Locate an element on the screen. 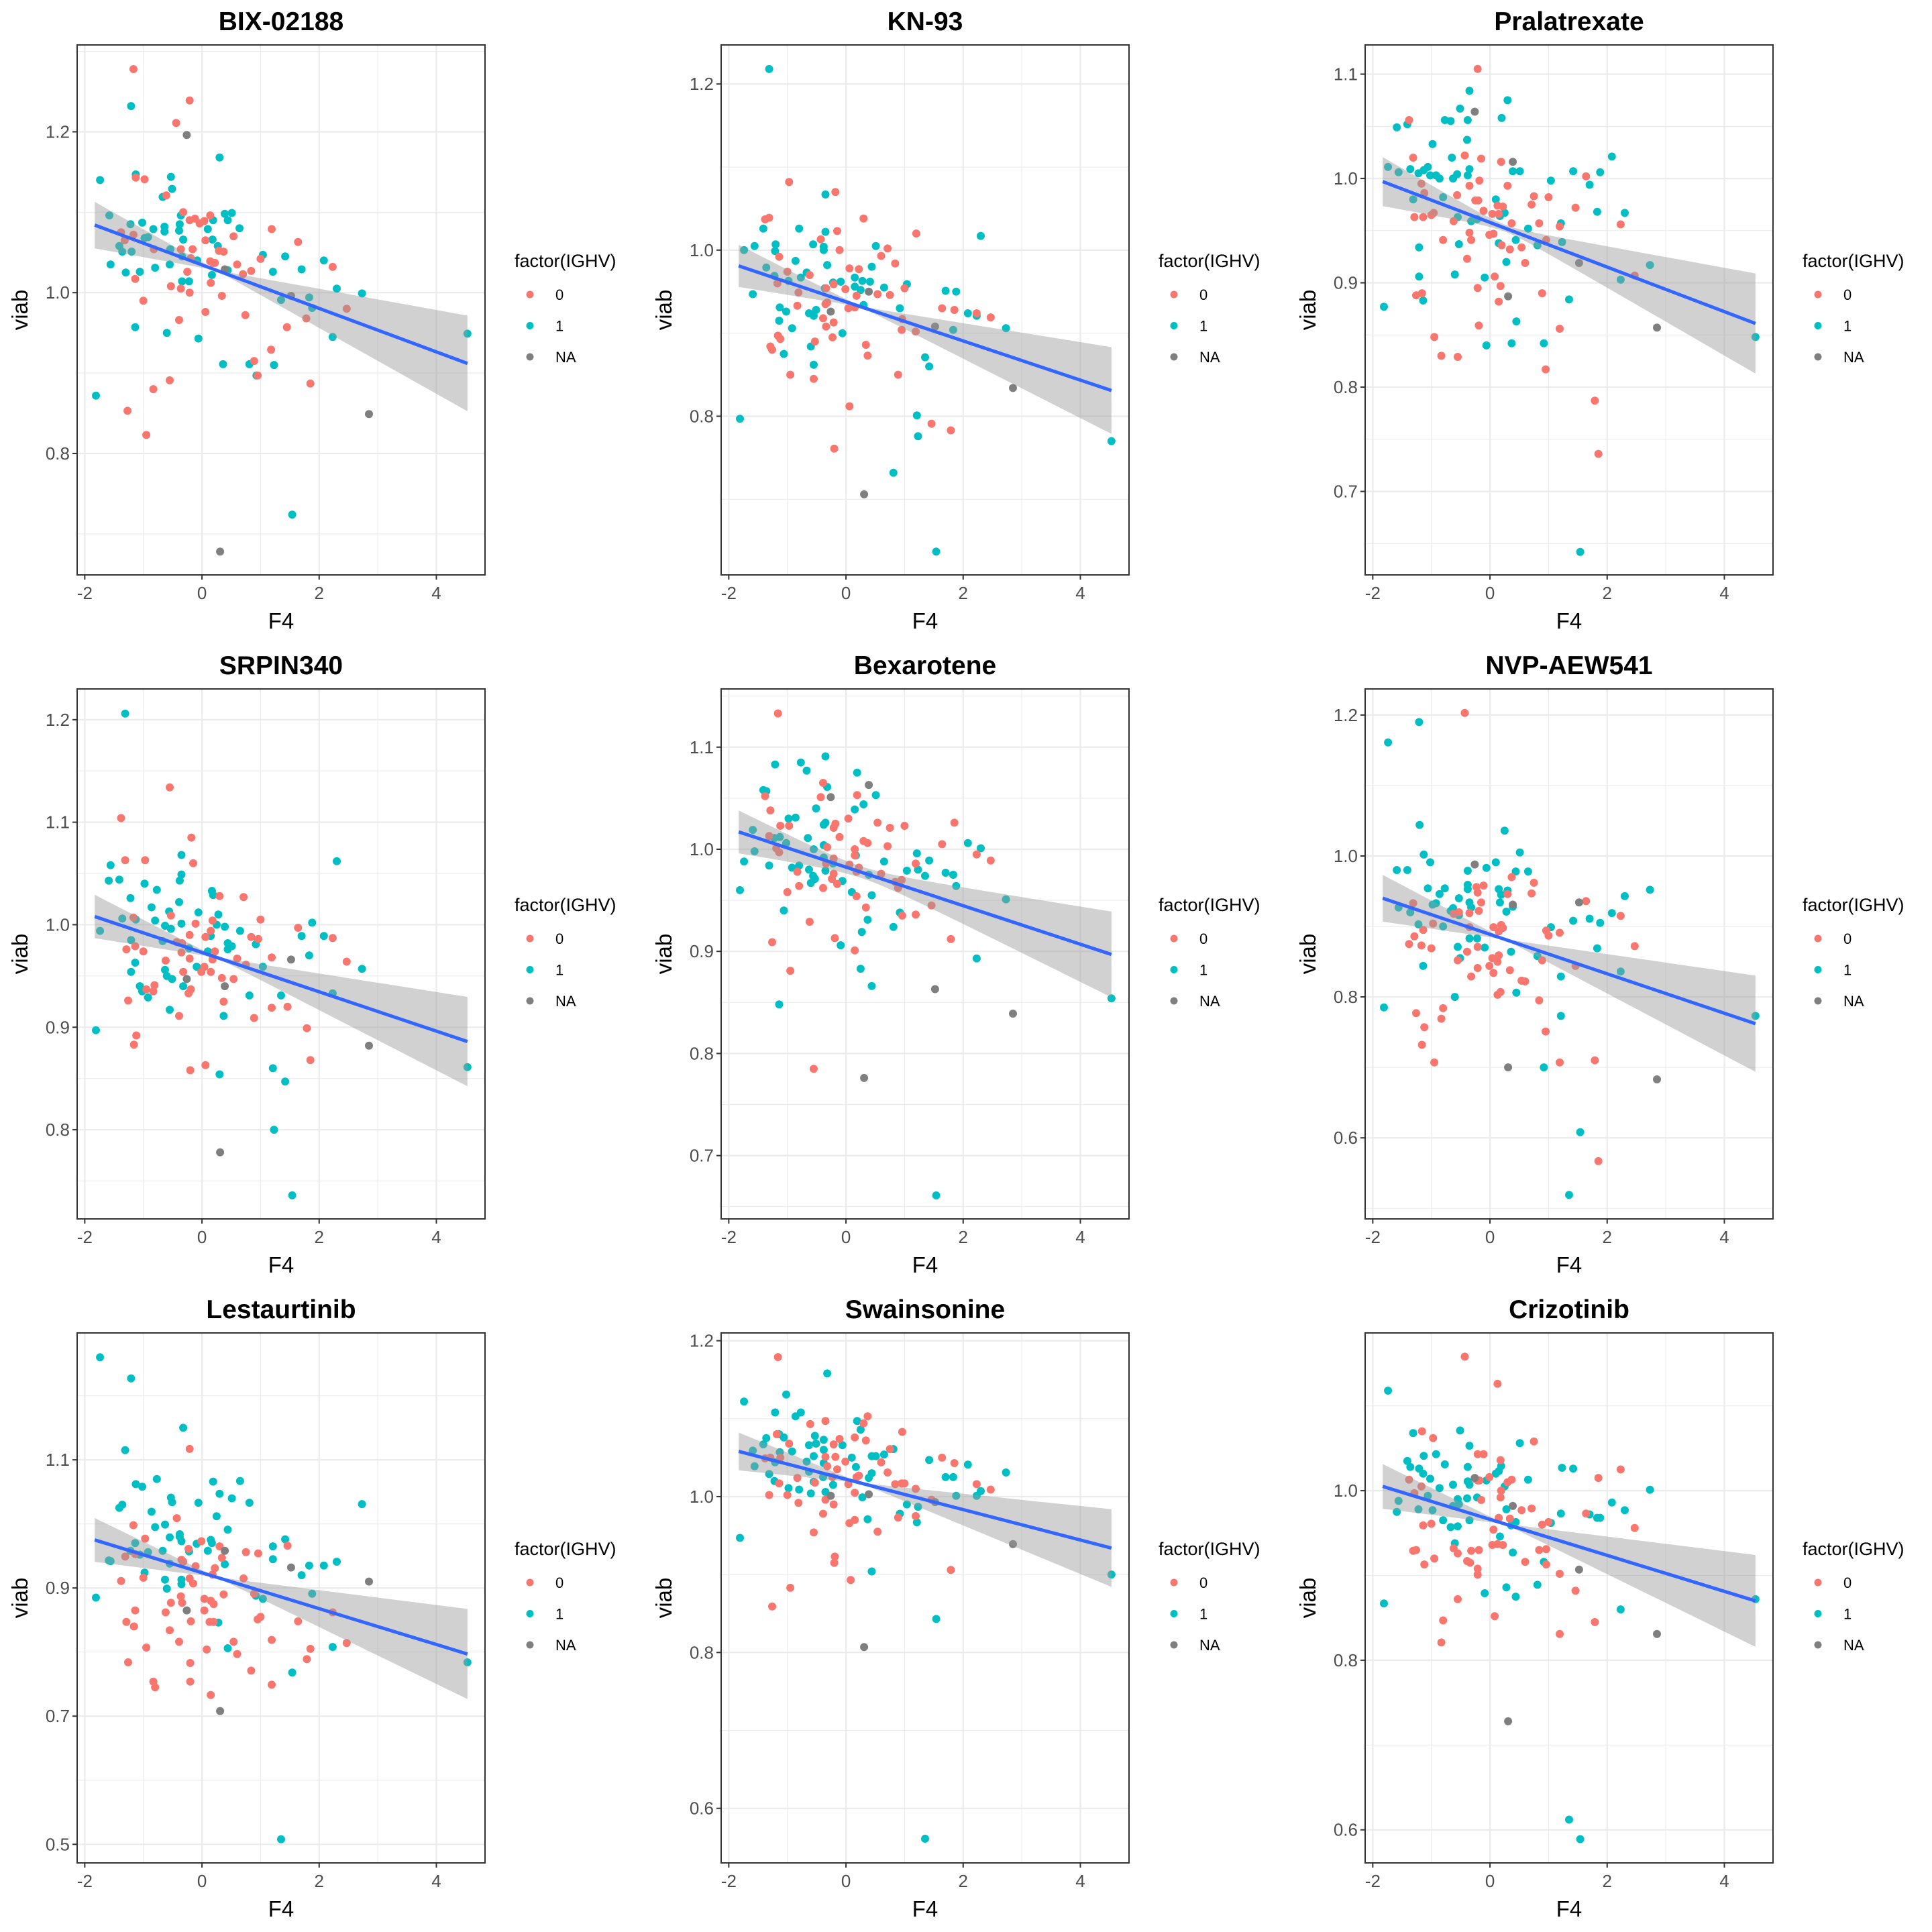 This screenshot has height=1932, width=1932. points-layer is located at coordinates (282, 954).